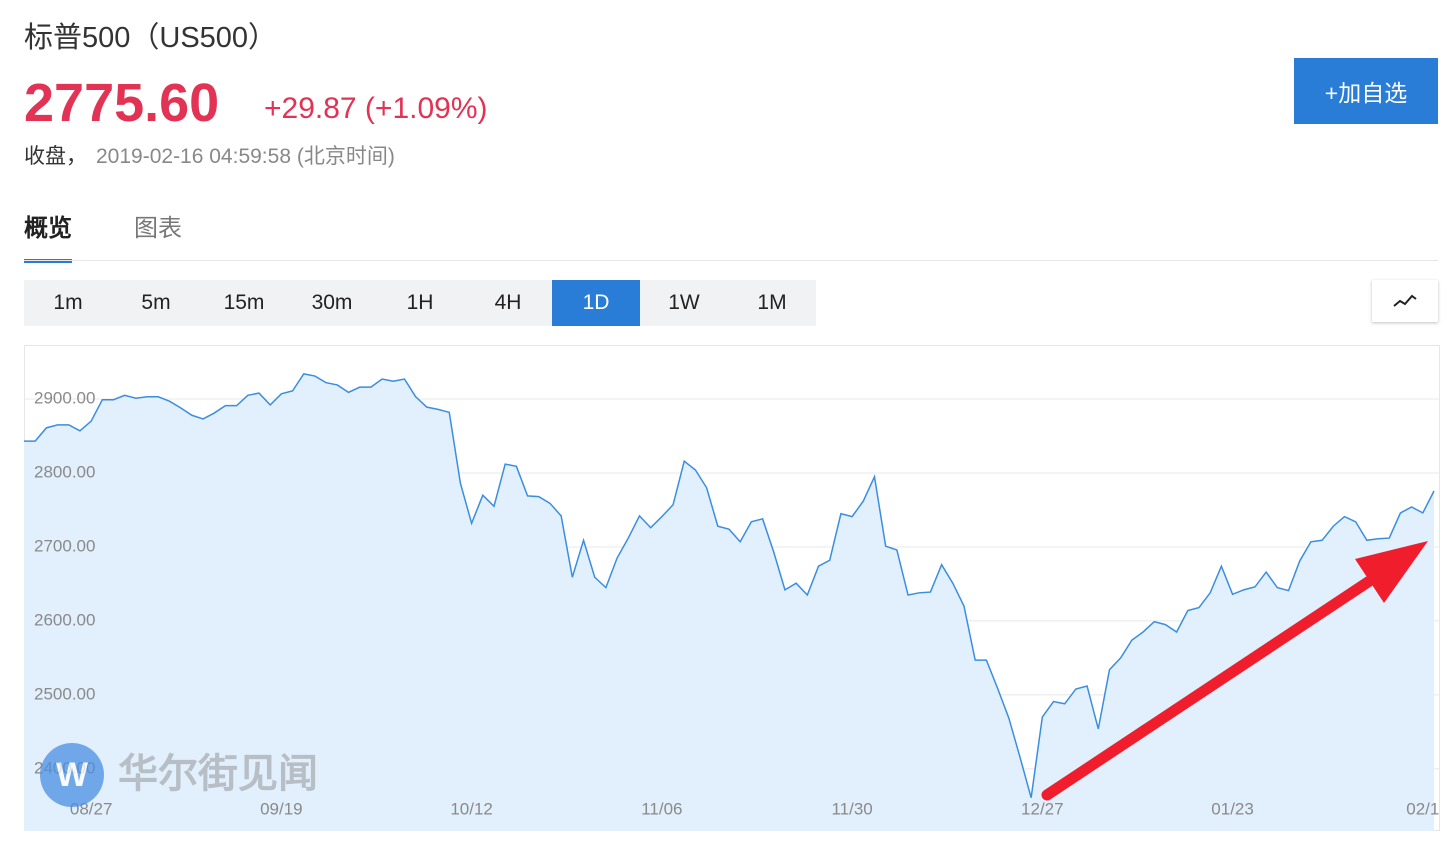  I want to click on chart-style-button, so click(1405, 301).